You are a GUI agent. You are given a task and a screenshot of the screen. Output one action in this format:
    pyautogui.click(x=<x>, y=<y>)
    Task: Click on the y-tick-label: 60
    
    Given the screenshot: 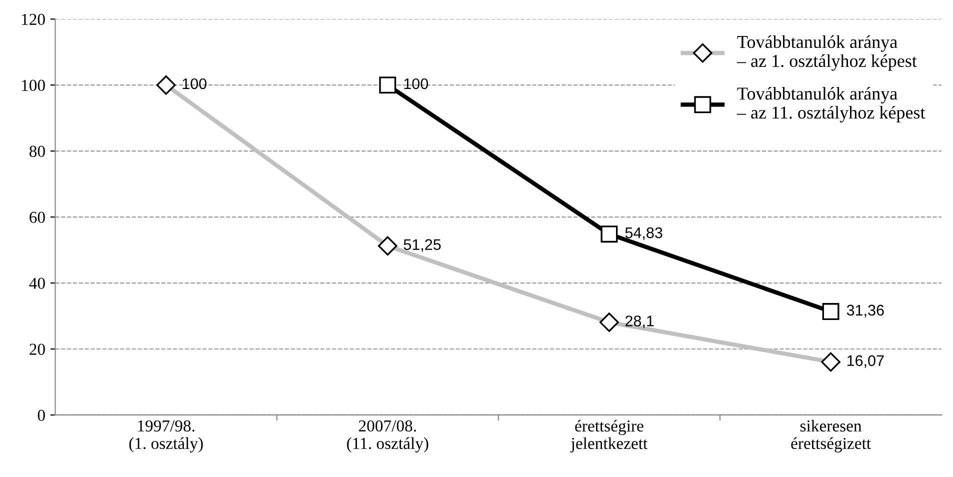 What is the action you would take?
    pyautogui.click(x=37, y=217)
    